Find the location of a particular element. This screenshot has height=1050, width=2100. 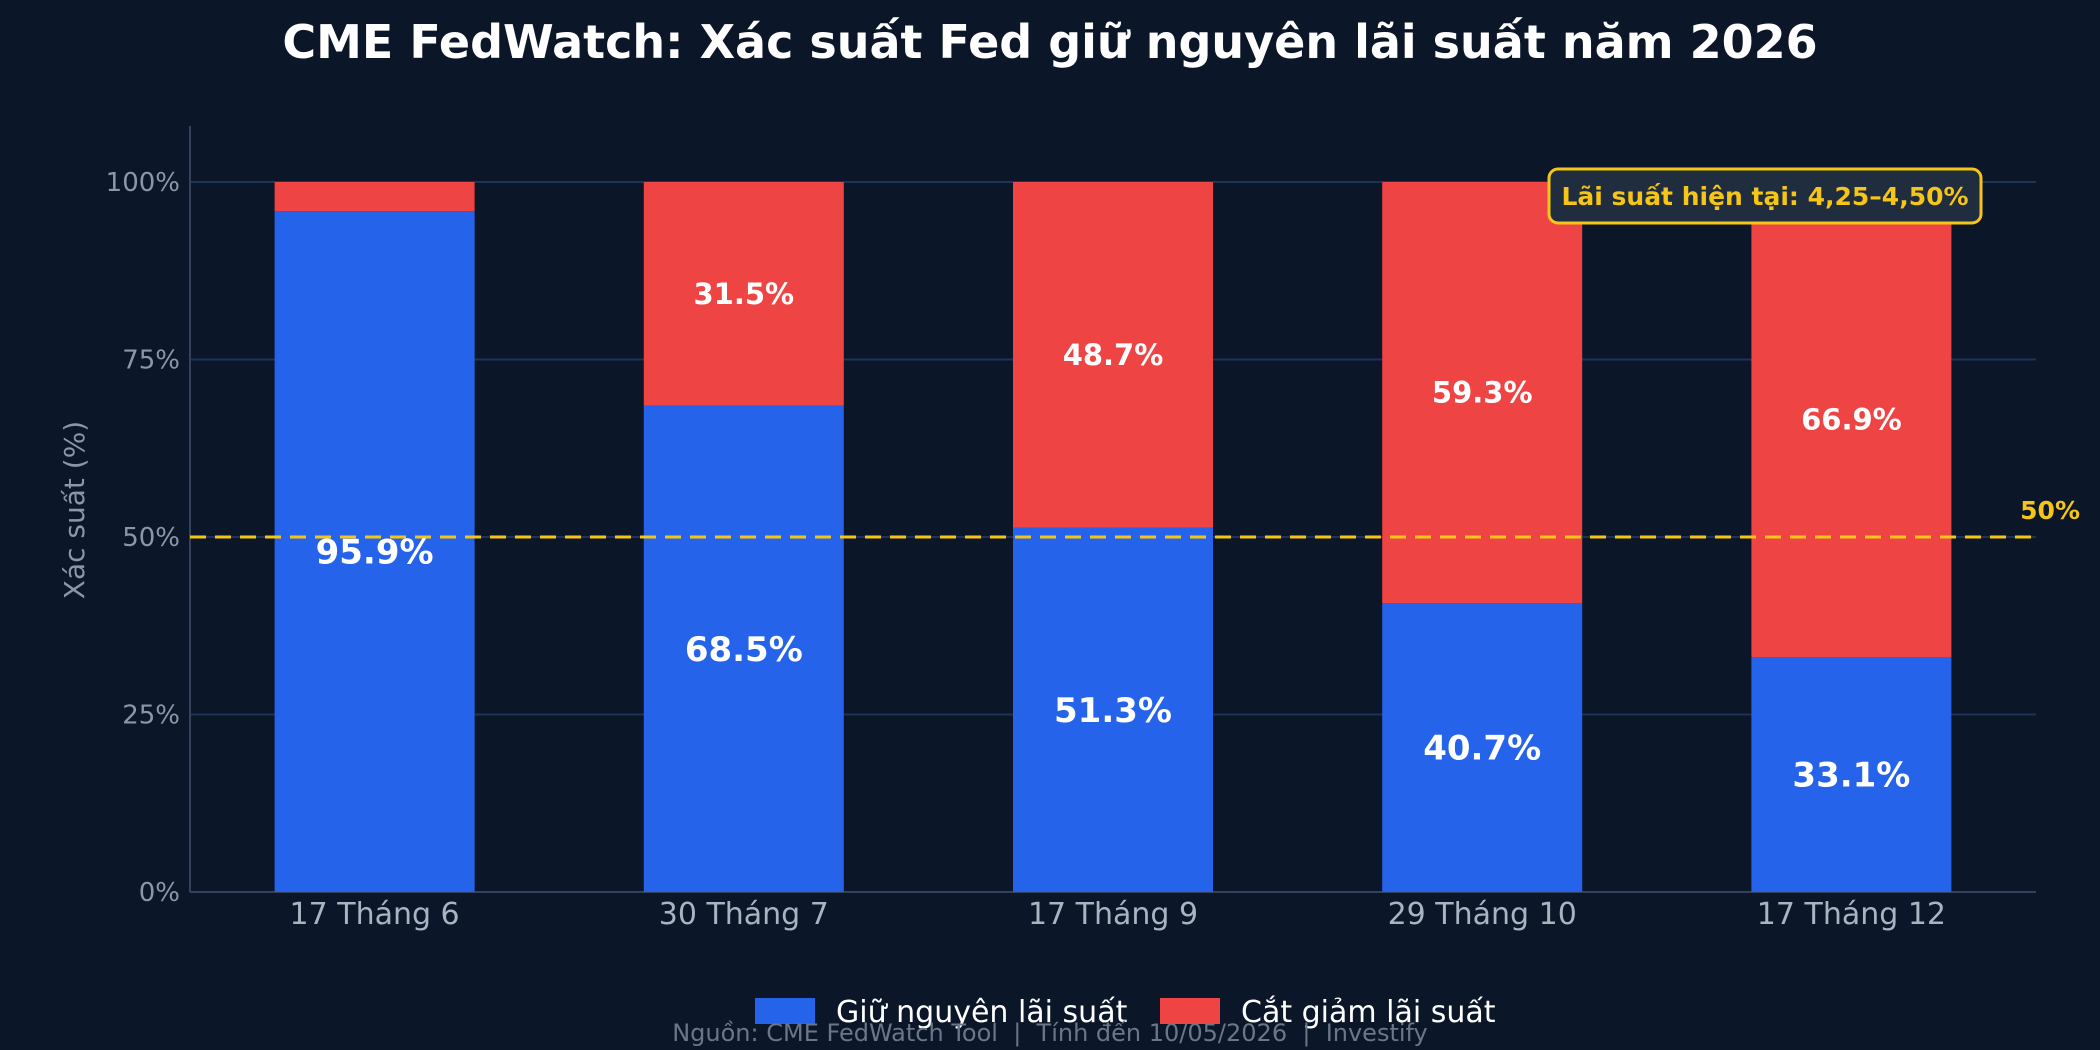

data-label-cut: 66.9% is located at coordinates (1851, 419).